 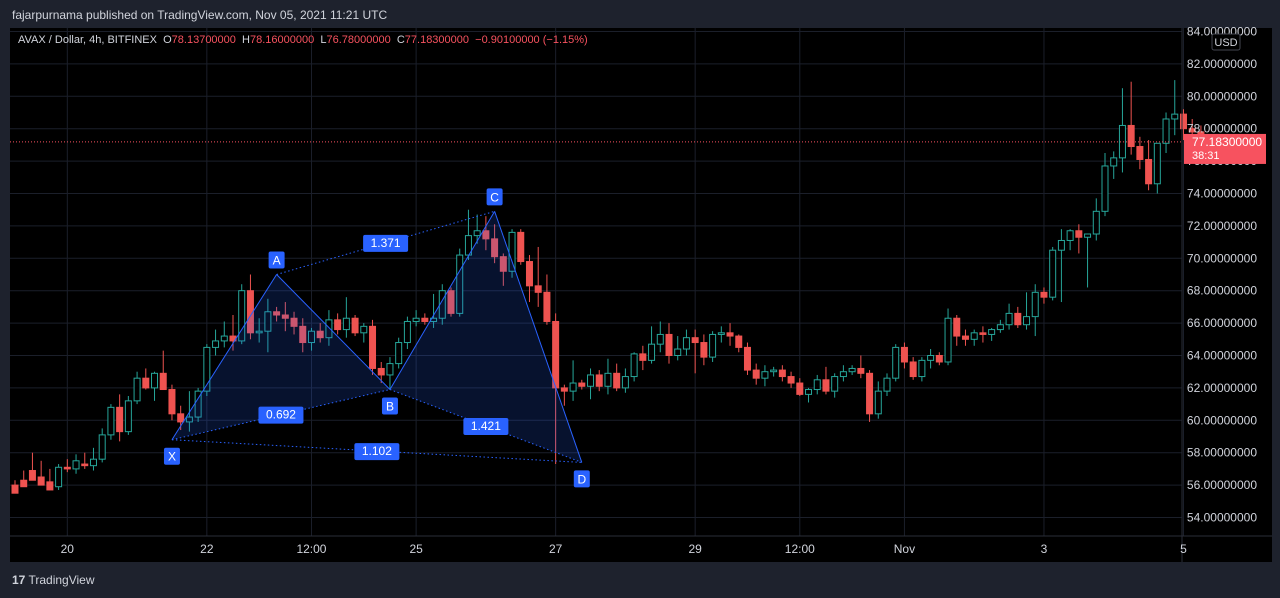 I want to click on open-label: O, so click(x=167, y=40).